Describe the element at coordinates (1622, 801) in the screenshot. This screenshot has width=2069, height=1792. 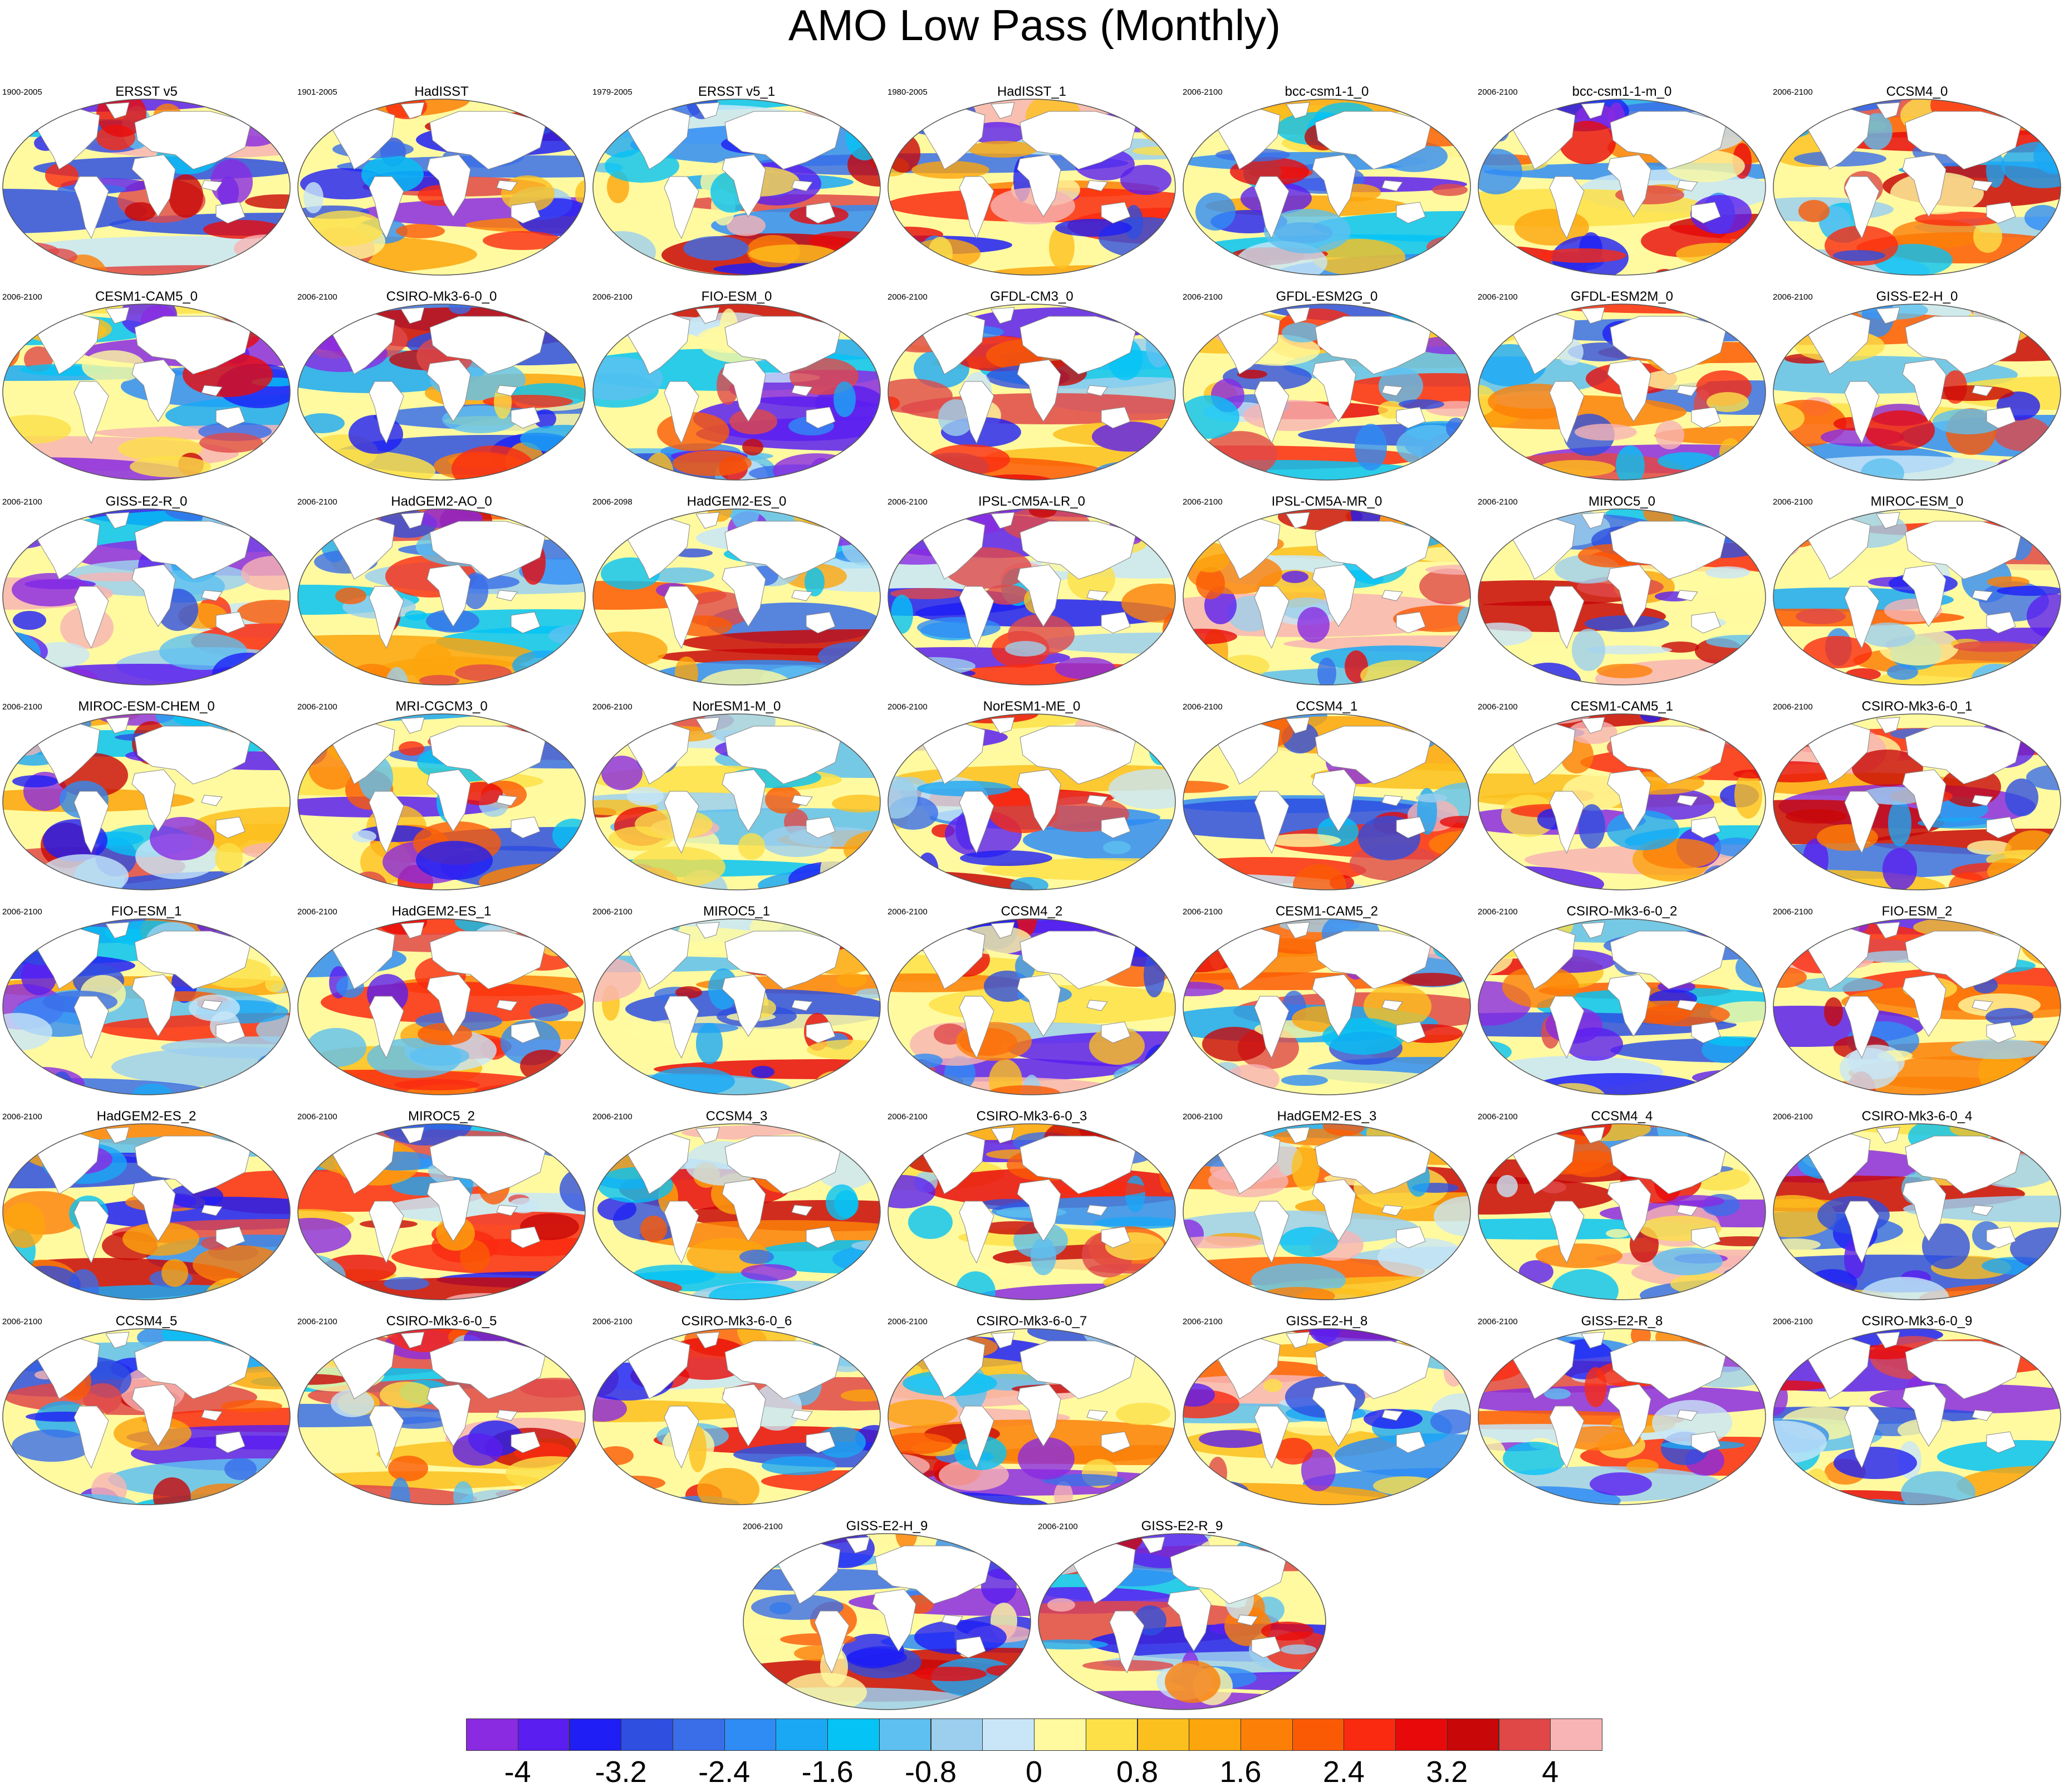
I see `map-panel: CESM1-CAM5_1 2006-2100` at that location.